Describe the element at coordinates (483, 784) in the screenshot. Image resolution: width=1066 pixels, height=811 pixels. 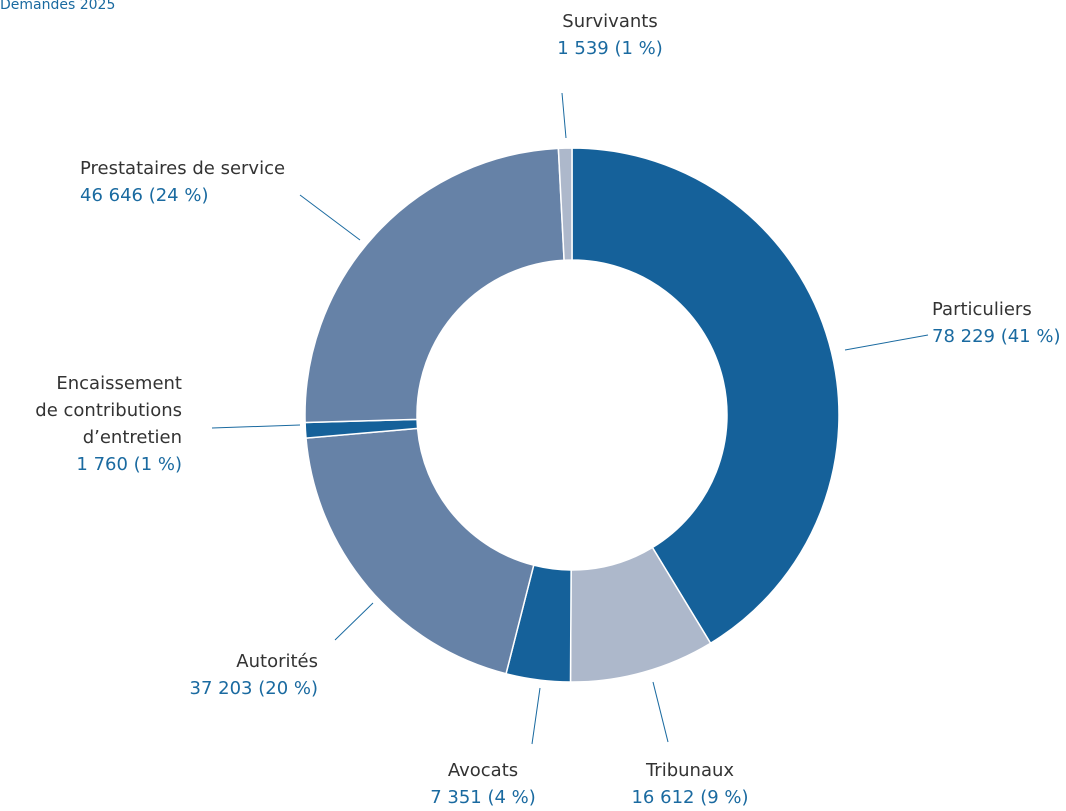
I see `slice-label: Avocats 7 351 (4 %)` at that location.